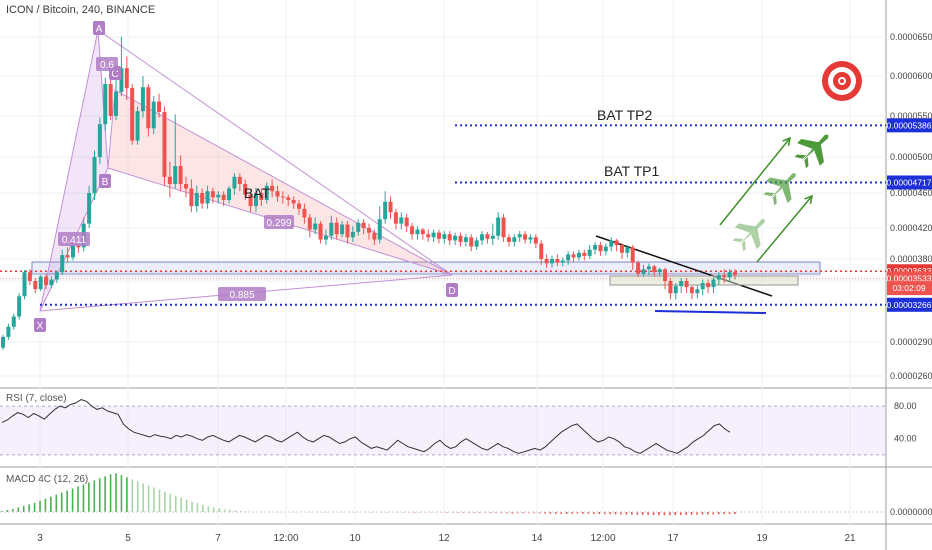 Image resolution: width=932 pixels, height=550 pixels. I want to click on time-tick-label: 17, so click(673, 538).